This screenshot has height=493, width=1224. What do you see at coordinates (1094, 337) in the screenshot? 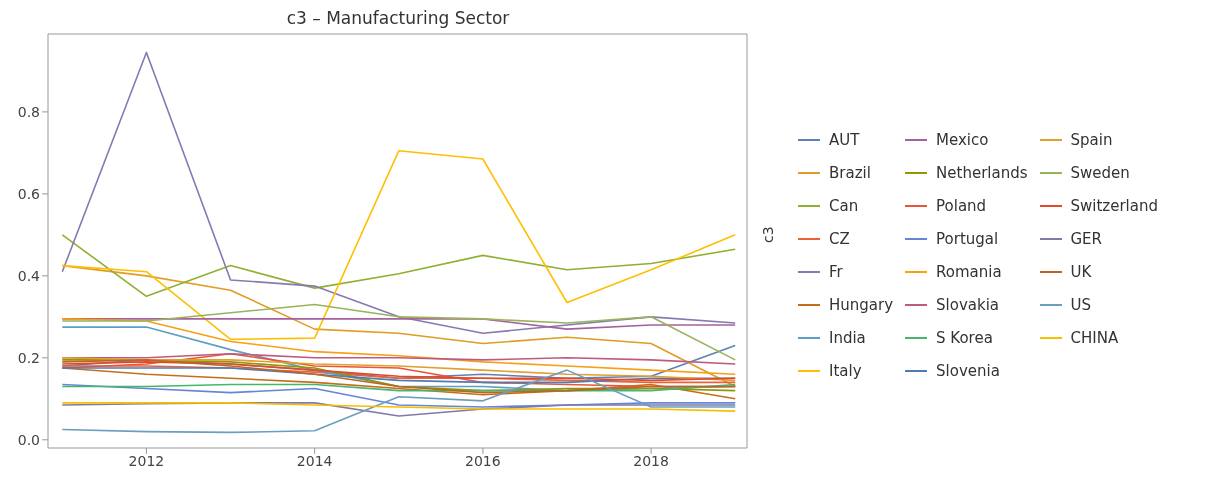
I see `legend-label: CHINA` at bounding box center [1094, 337].